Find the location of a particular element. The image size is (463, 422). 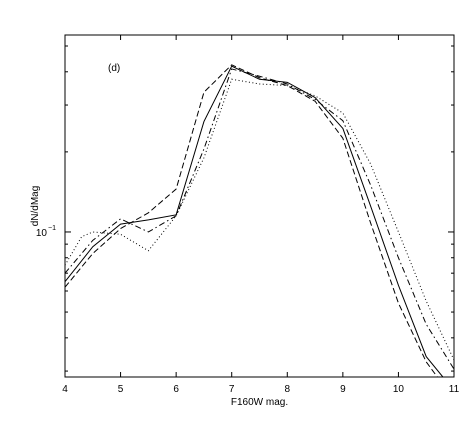

y-tick-label-exponent: −1 is located at coordinates (52, 228).